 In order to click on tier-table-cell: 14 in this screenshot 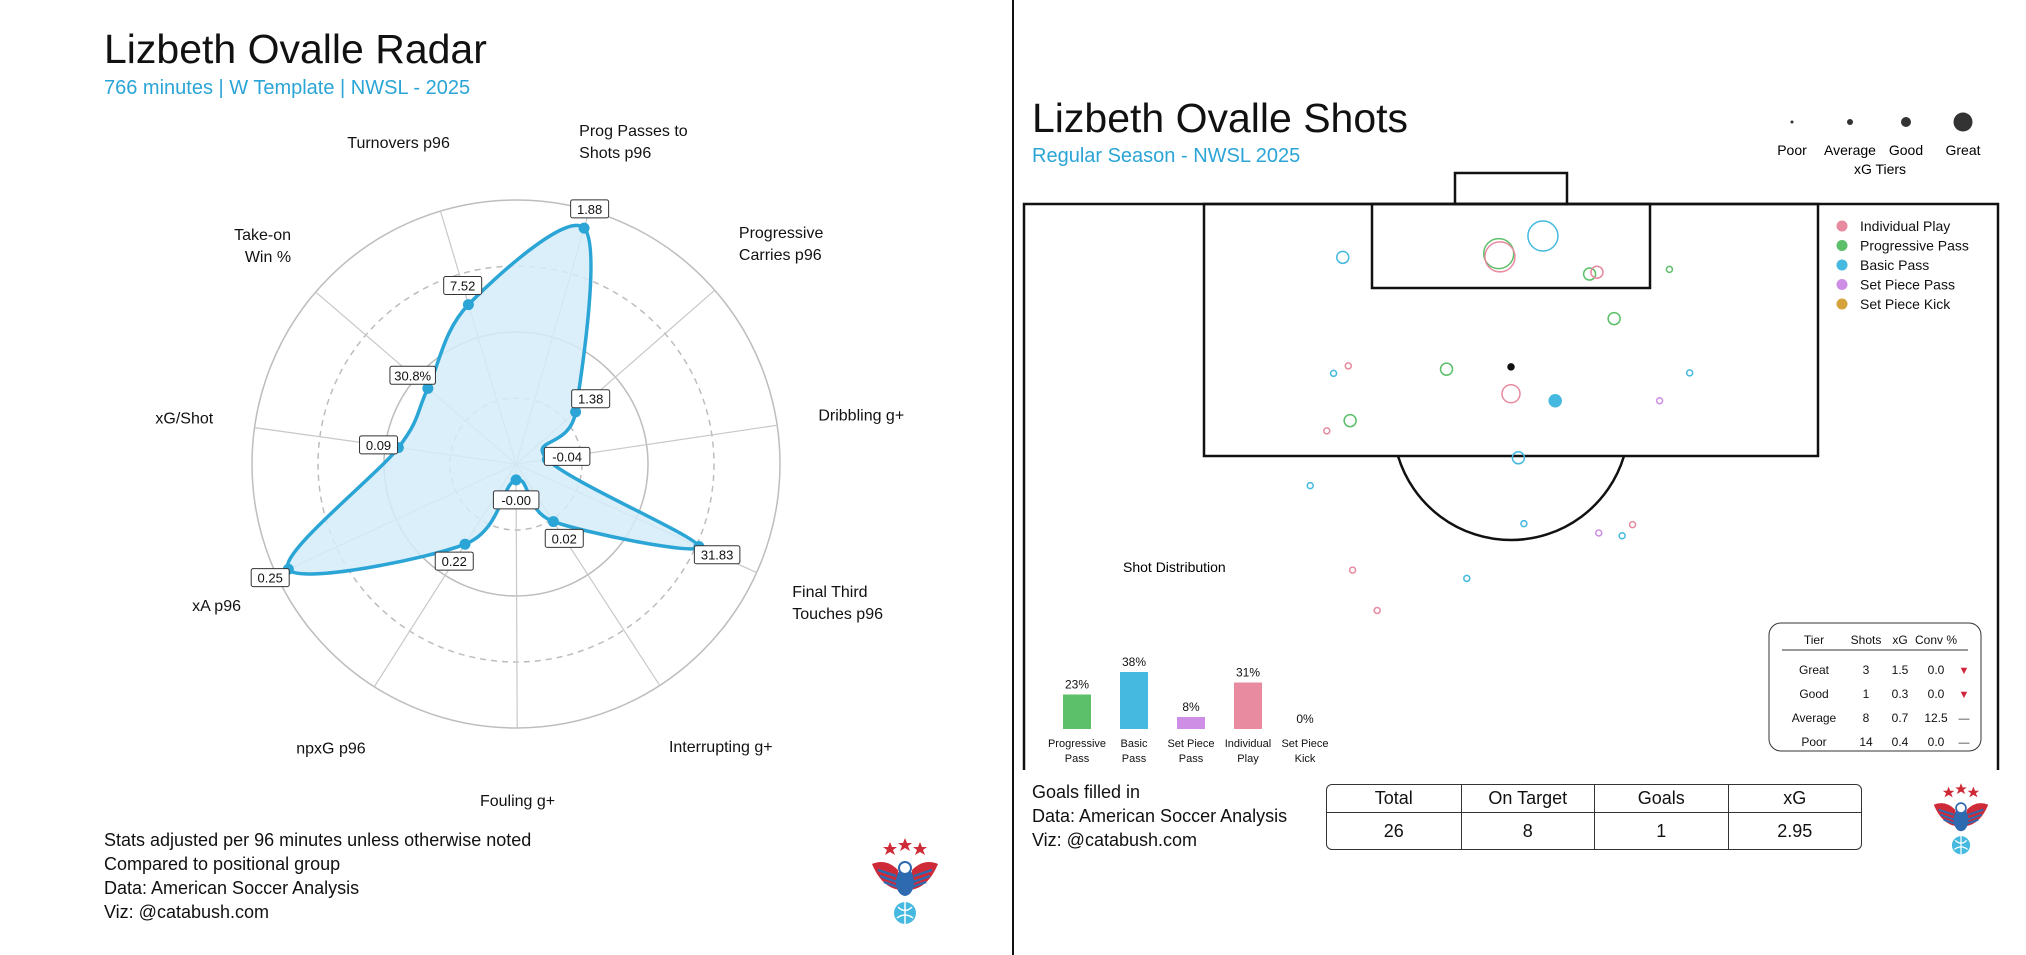, I will do `click(1866, 742)`.